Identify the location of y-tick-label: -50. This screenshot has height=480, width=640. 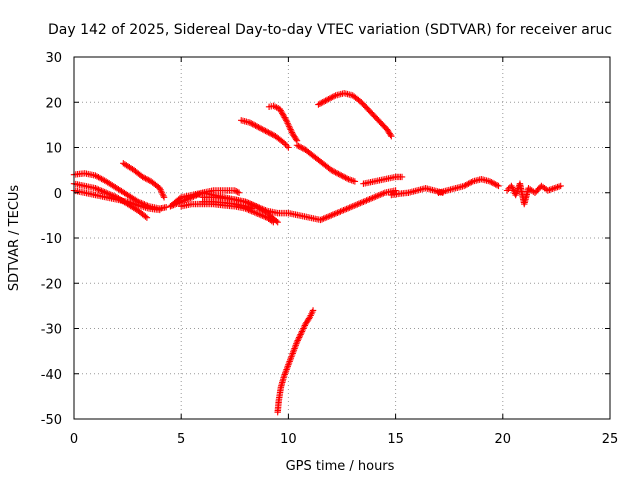
(51, 420).